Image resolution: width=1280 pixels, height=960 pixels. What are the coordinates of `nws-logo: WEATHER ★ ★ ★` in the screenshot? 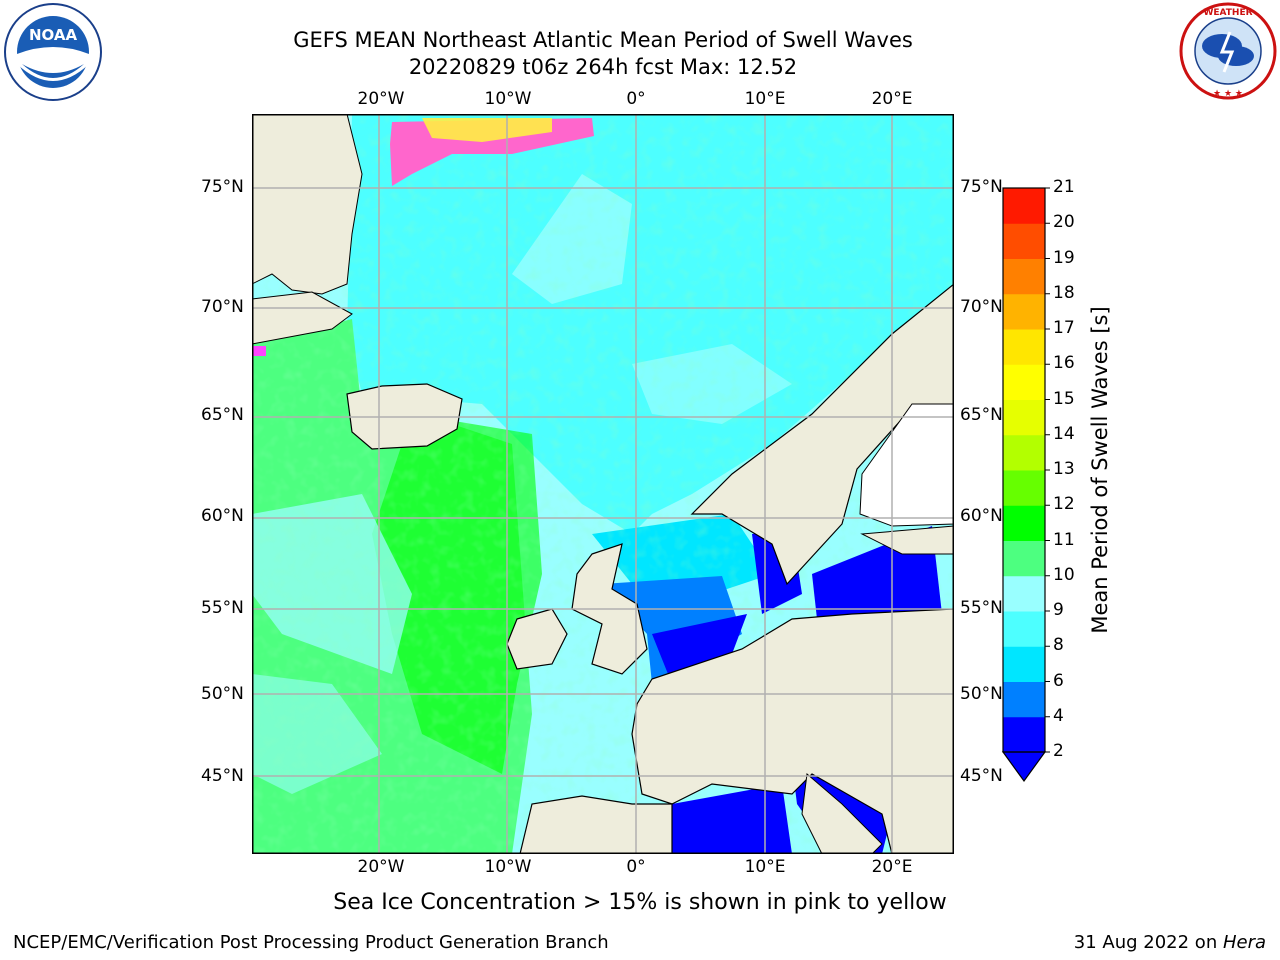 It's located at (1228, 51).